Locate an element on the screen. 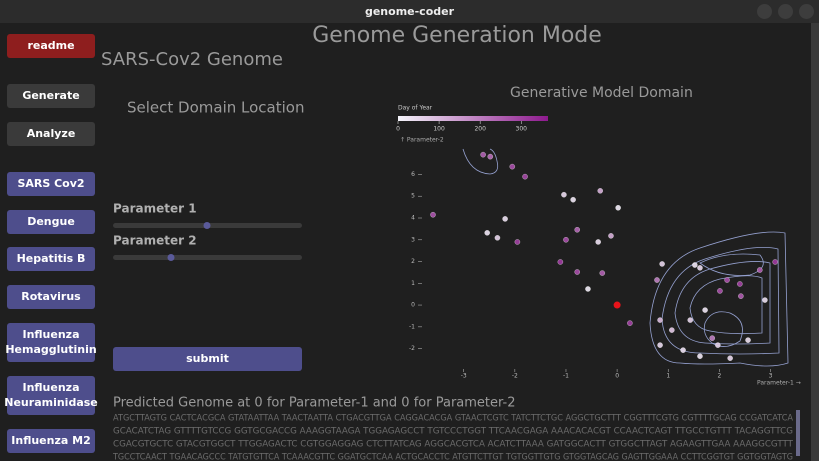  colorbar-tick-label: 100 is located at coordinates (439, 129).